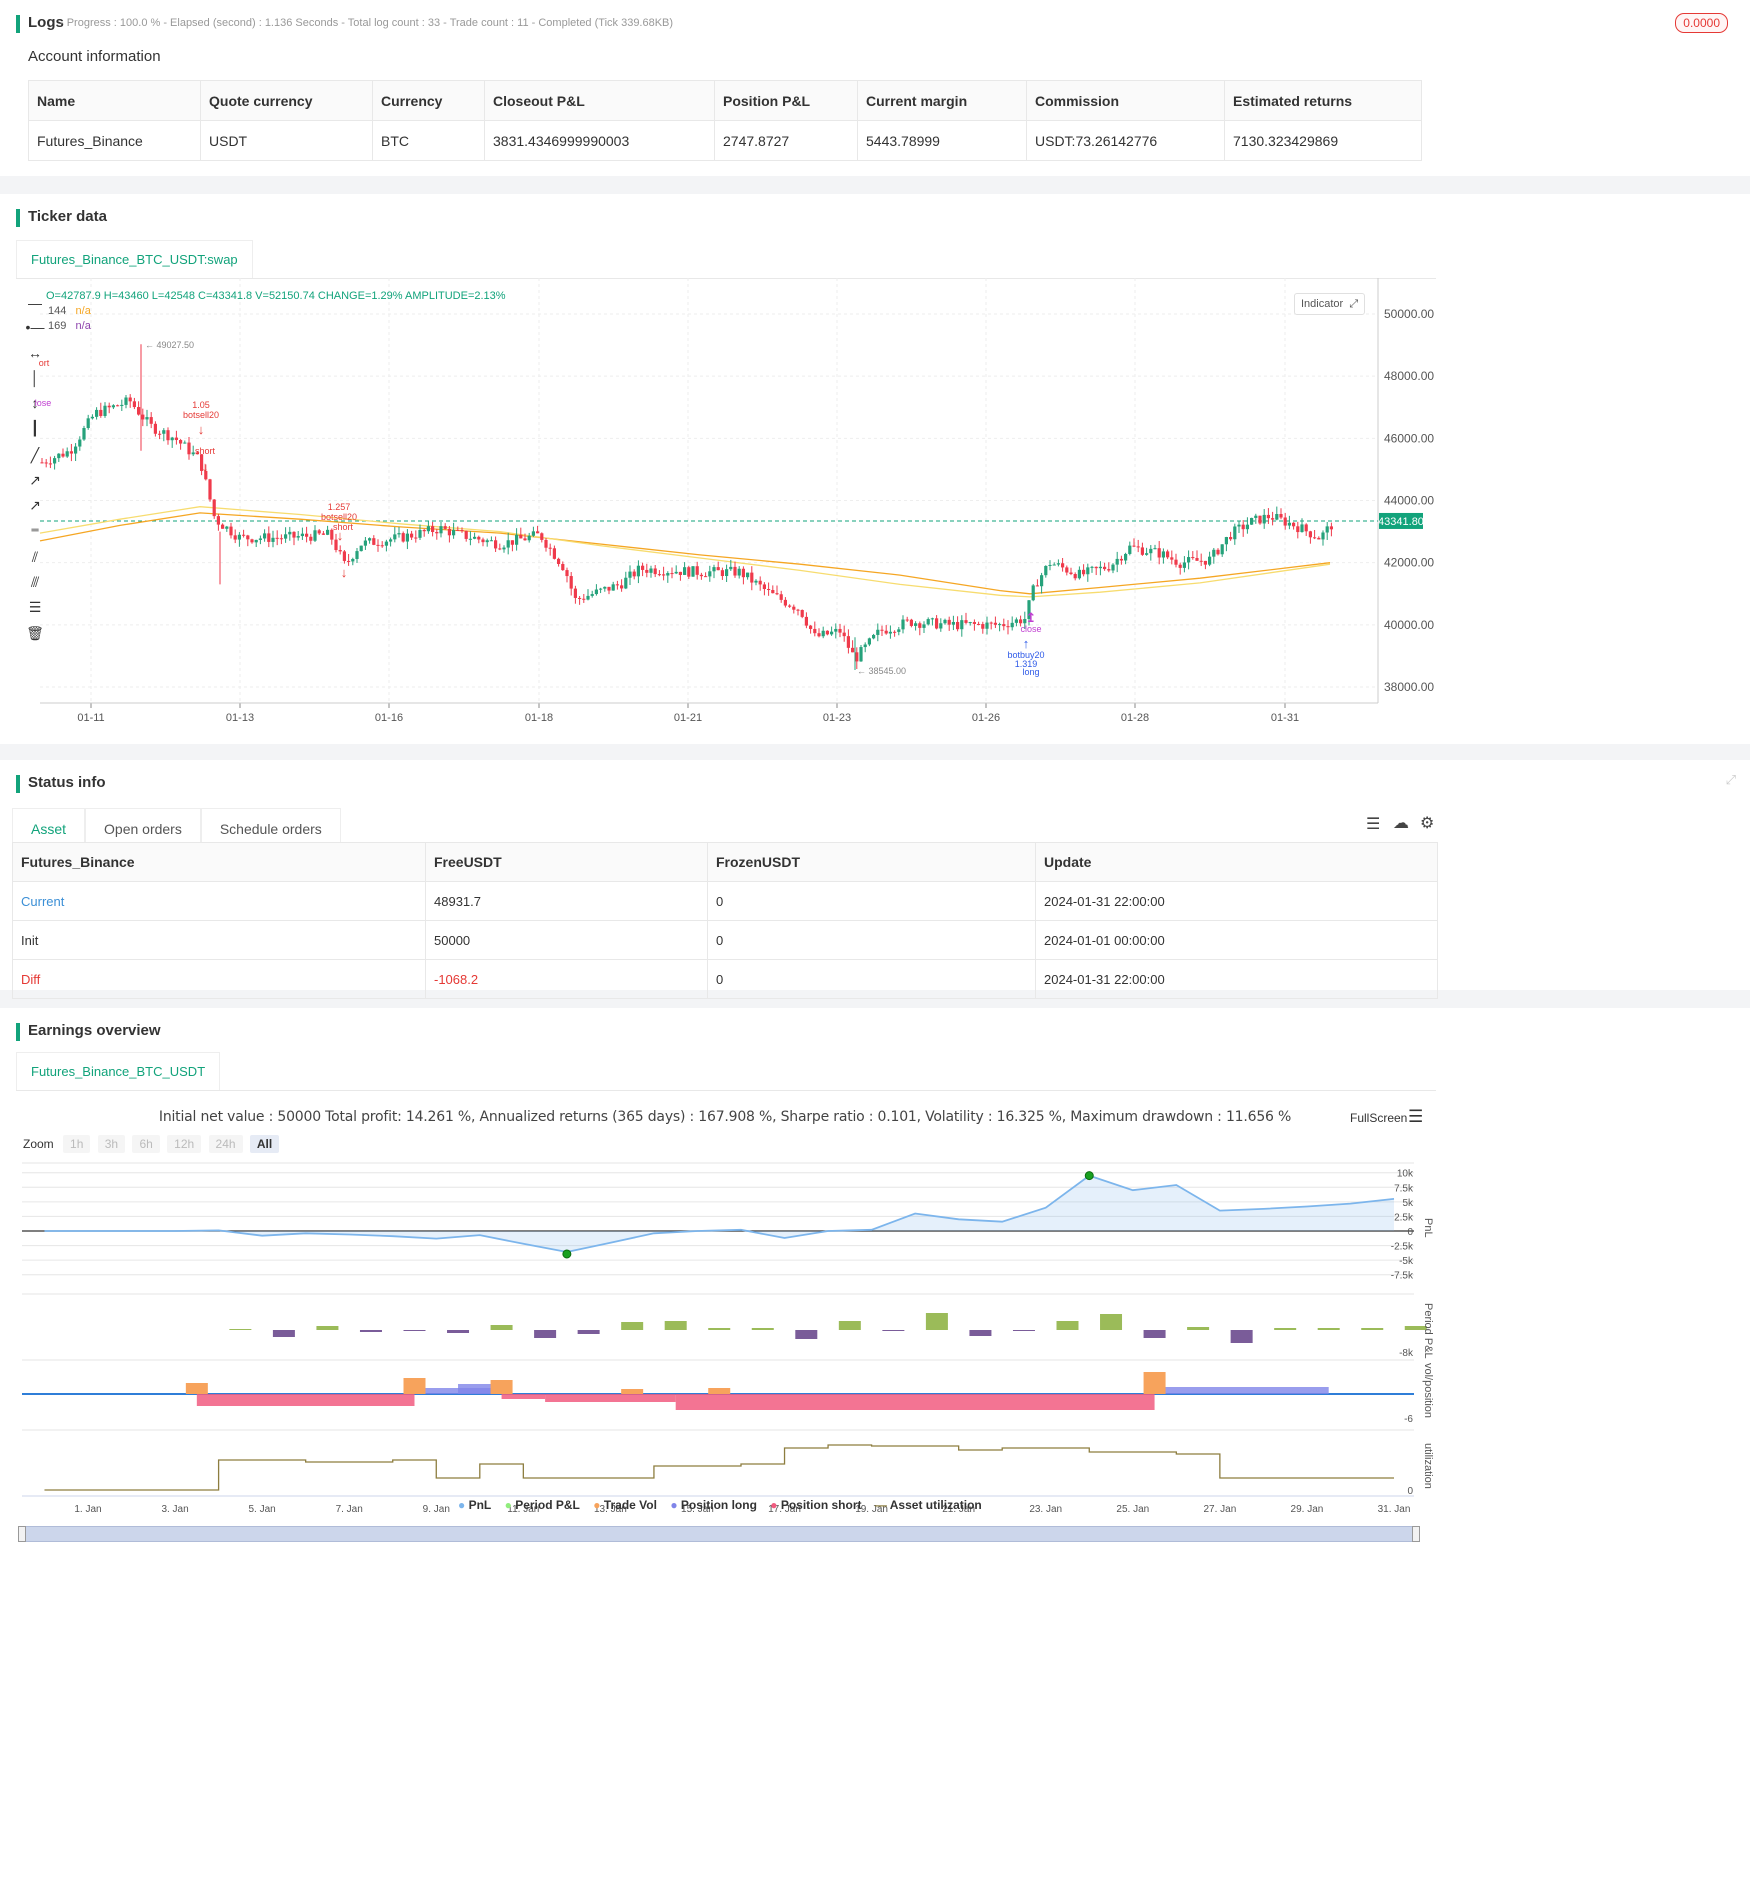 The width and height of the screenshot is (1750, 1891). I want to click on legend-pnl: ● PnL, so click(474, 1505).